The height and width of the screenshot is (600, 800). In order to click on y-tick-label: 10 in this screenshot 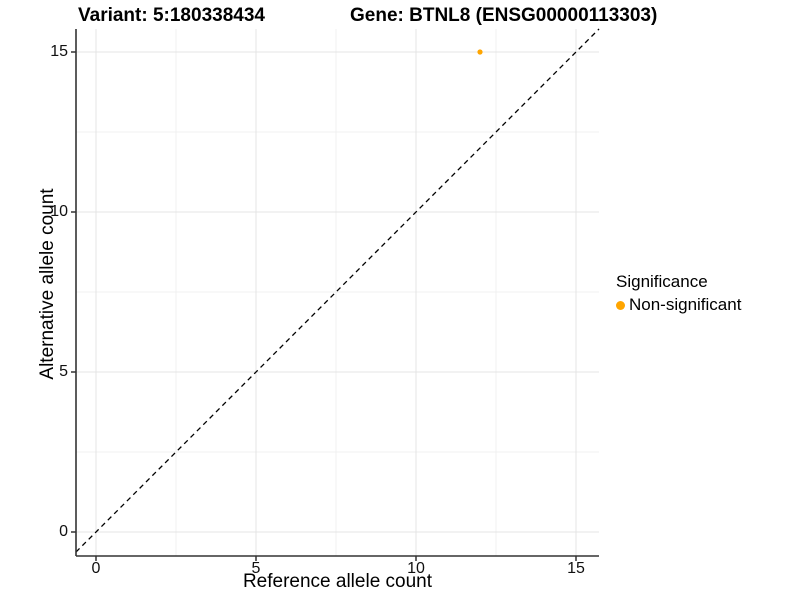, I will do `click(59, 211)`.